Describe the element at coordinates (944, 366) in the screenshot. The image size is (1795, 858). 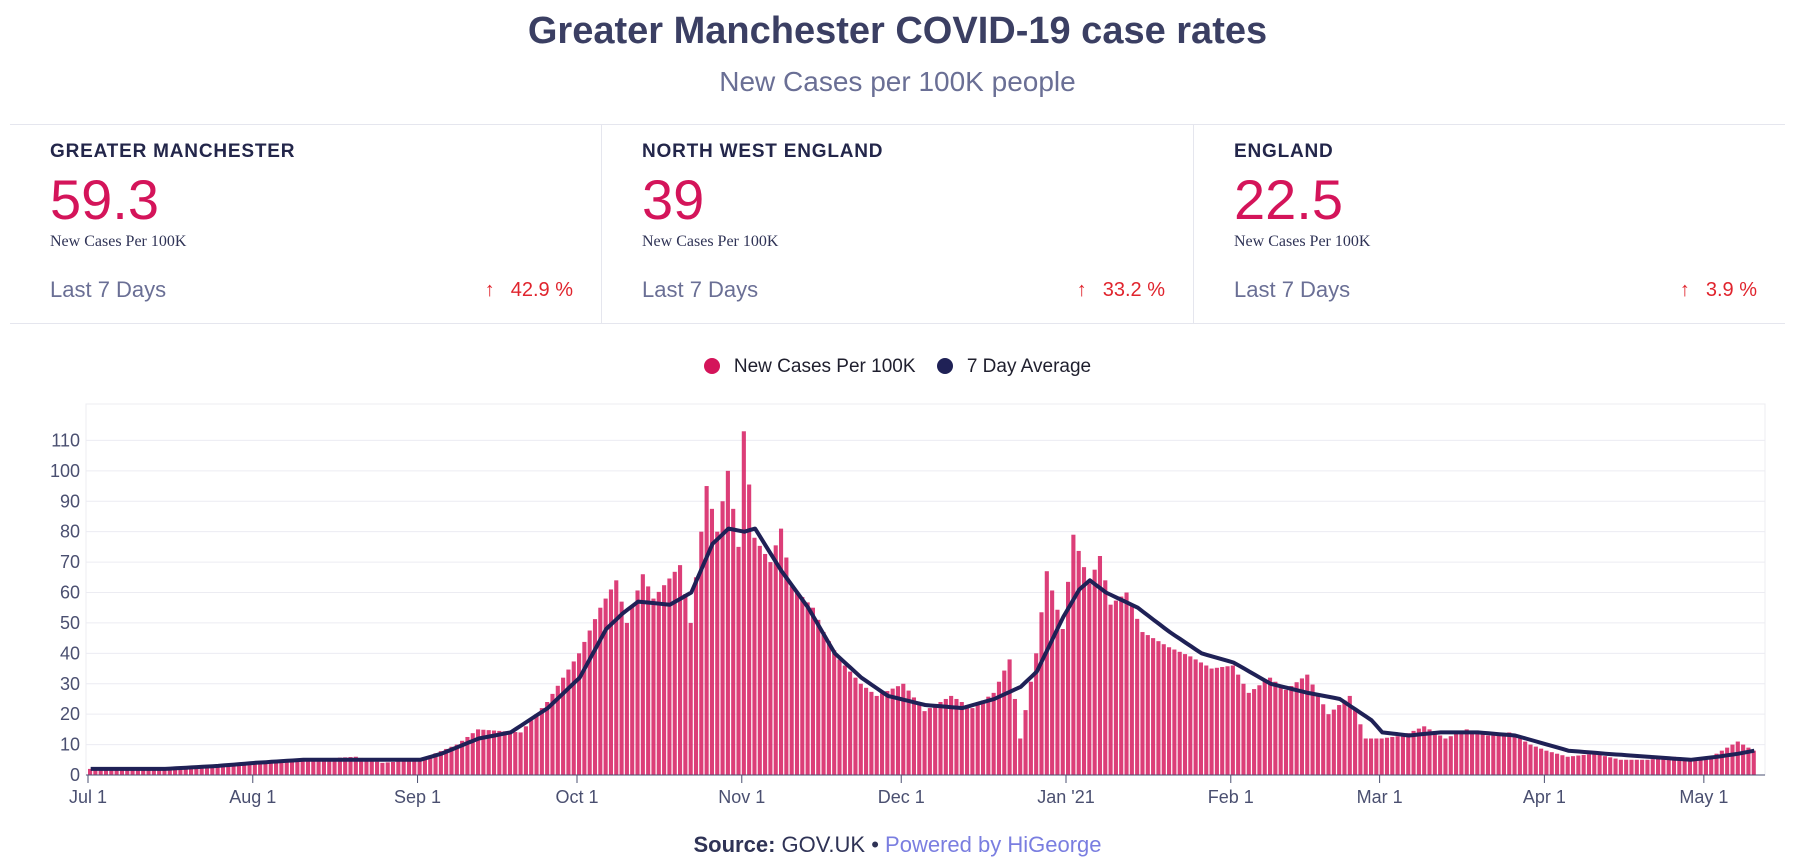
I see `legend-dot-icon` at that location.